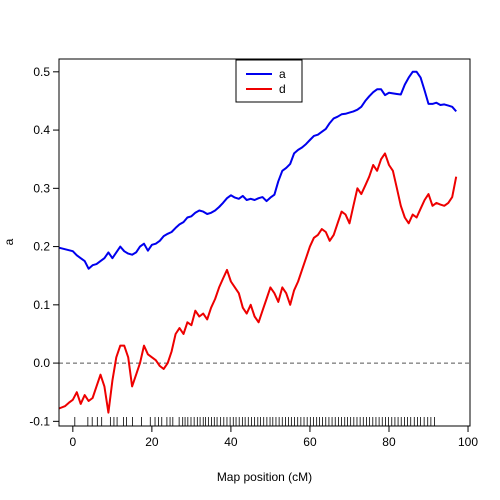 This screenshot has width=500, height=500. What do you see at coordinates (310, 442) in the screenshot?
I see `x-tick-label: 60` at bounding box center [310, 442].